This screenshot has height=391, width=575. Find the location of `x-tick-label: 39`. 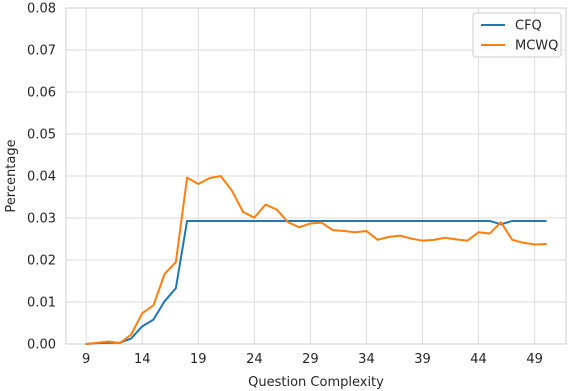

x-tick-label: 39 is located at coordinates (422, 359).